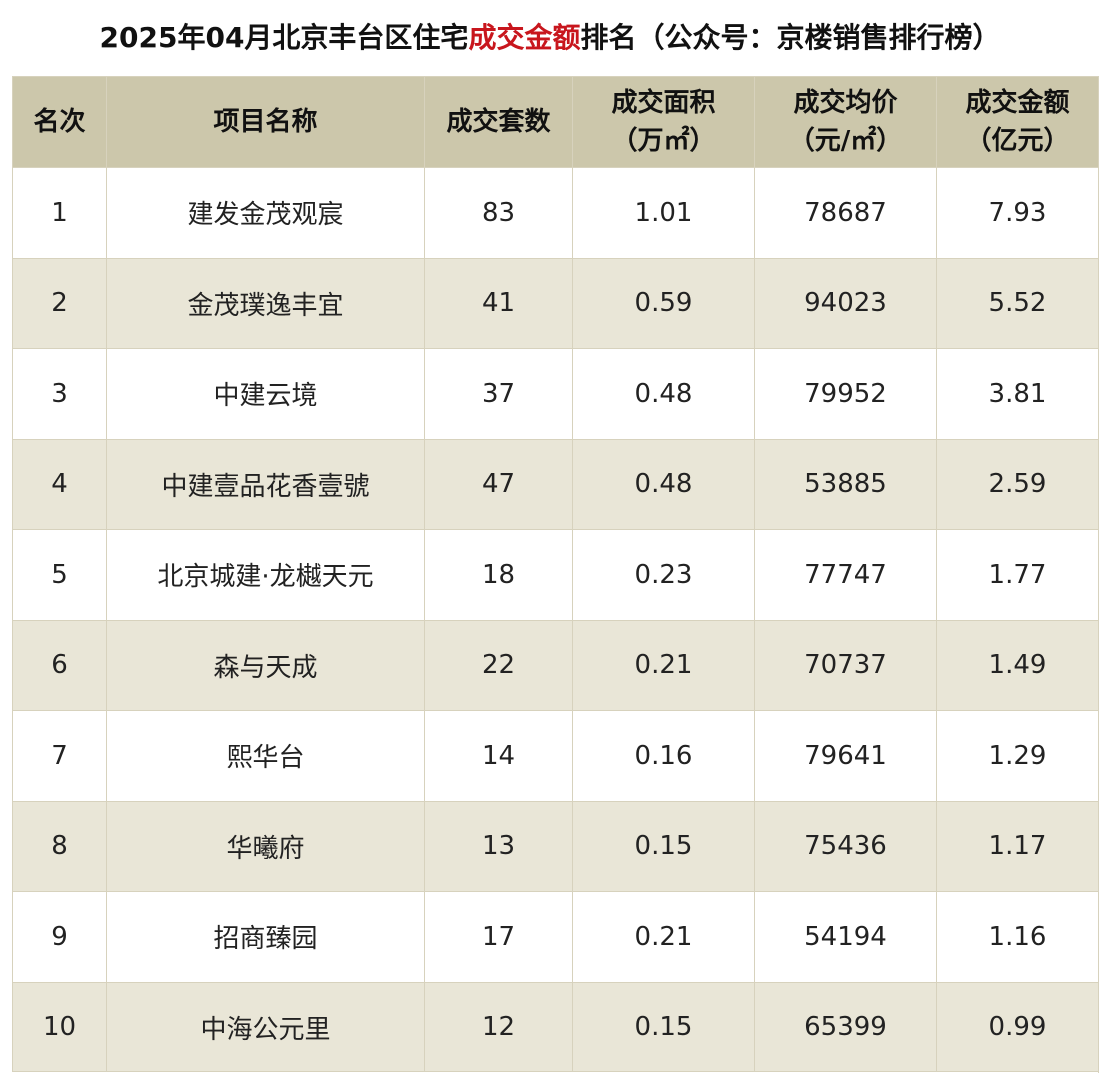 The width and height of the screenshot is (1100, 1081). I want to click on table-row: 6 森与天成 22 0.21 70737 1.49, so click(555, 665).